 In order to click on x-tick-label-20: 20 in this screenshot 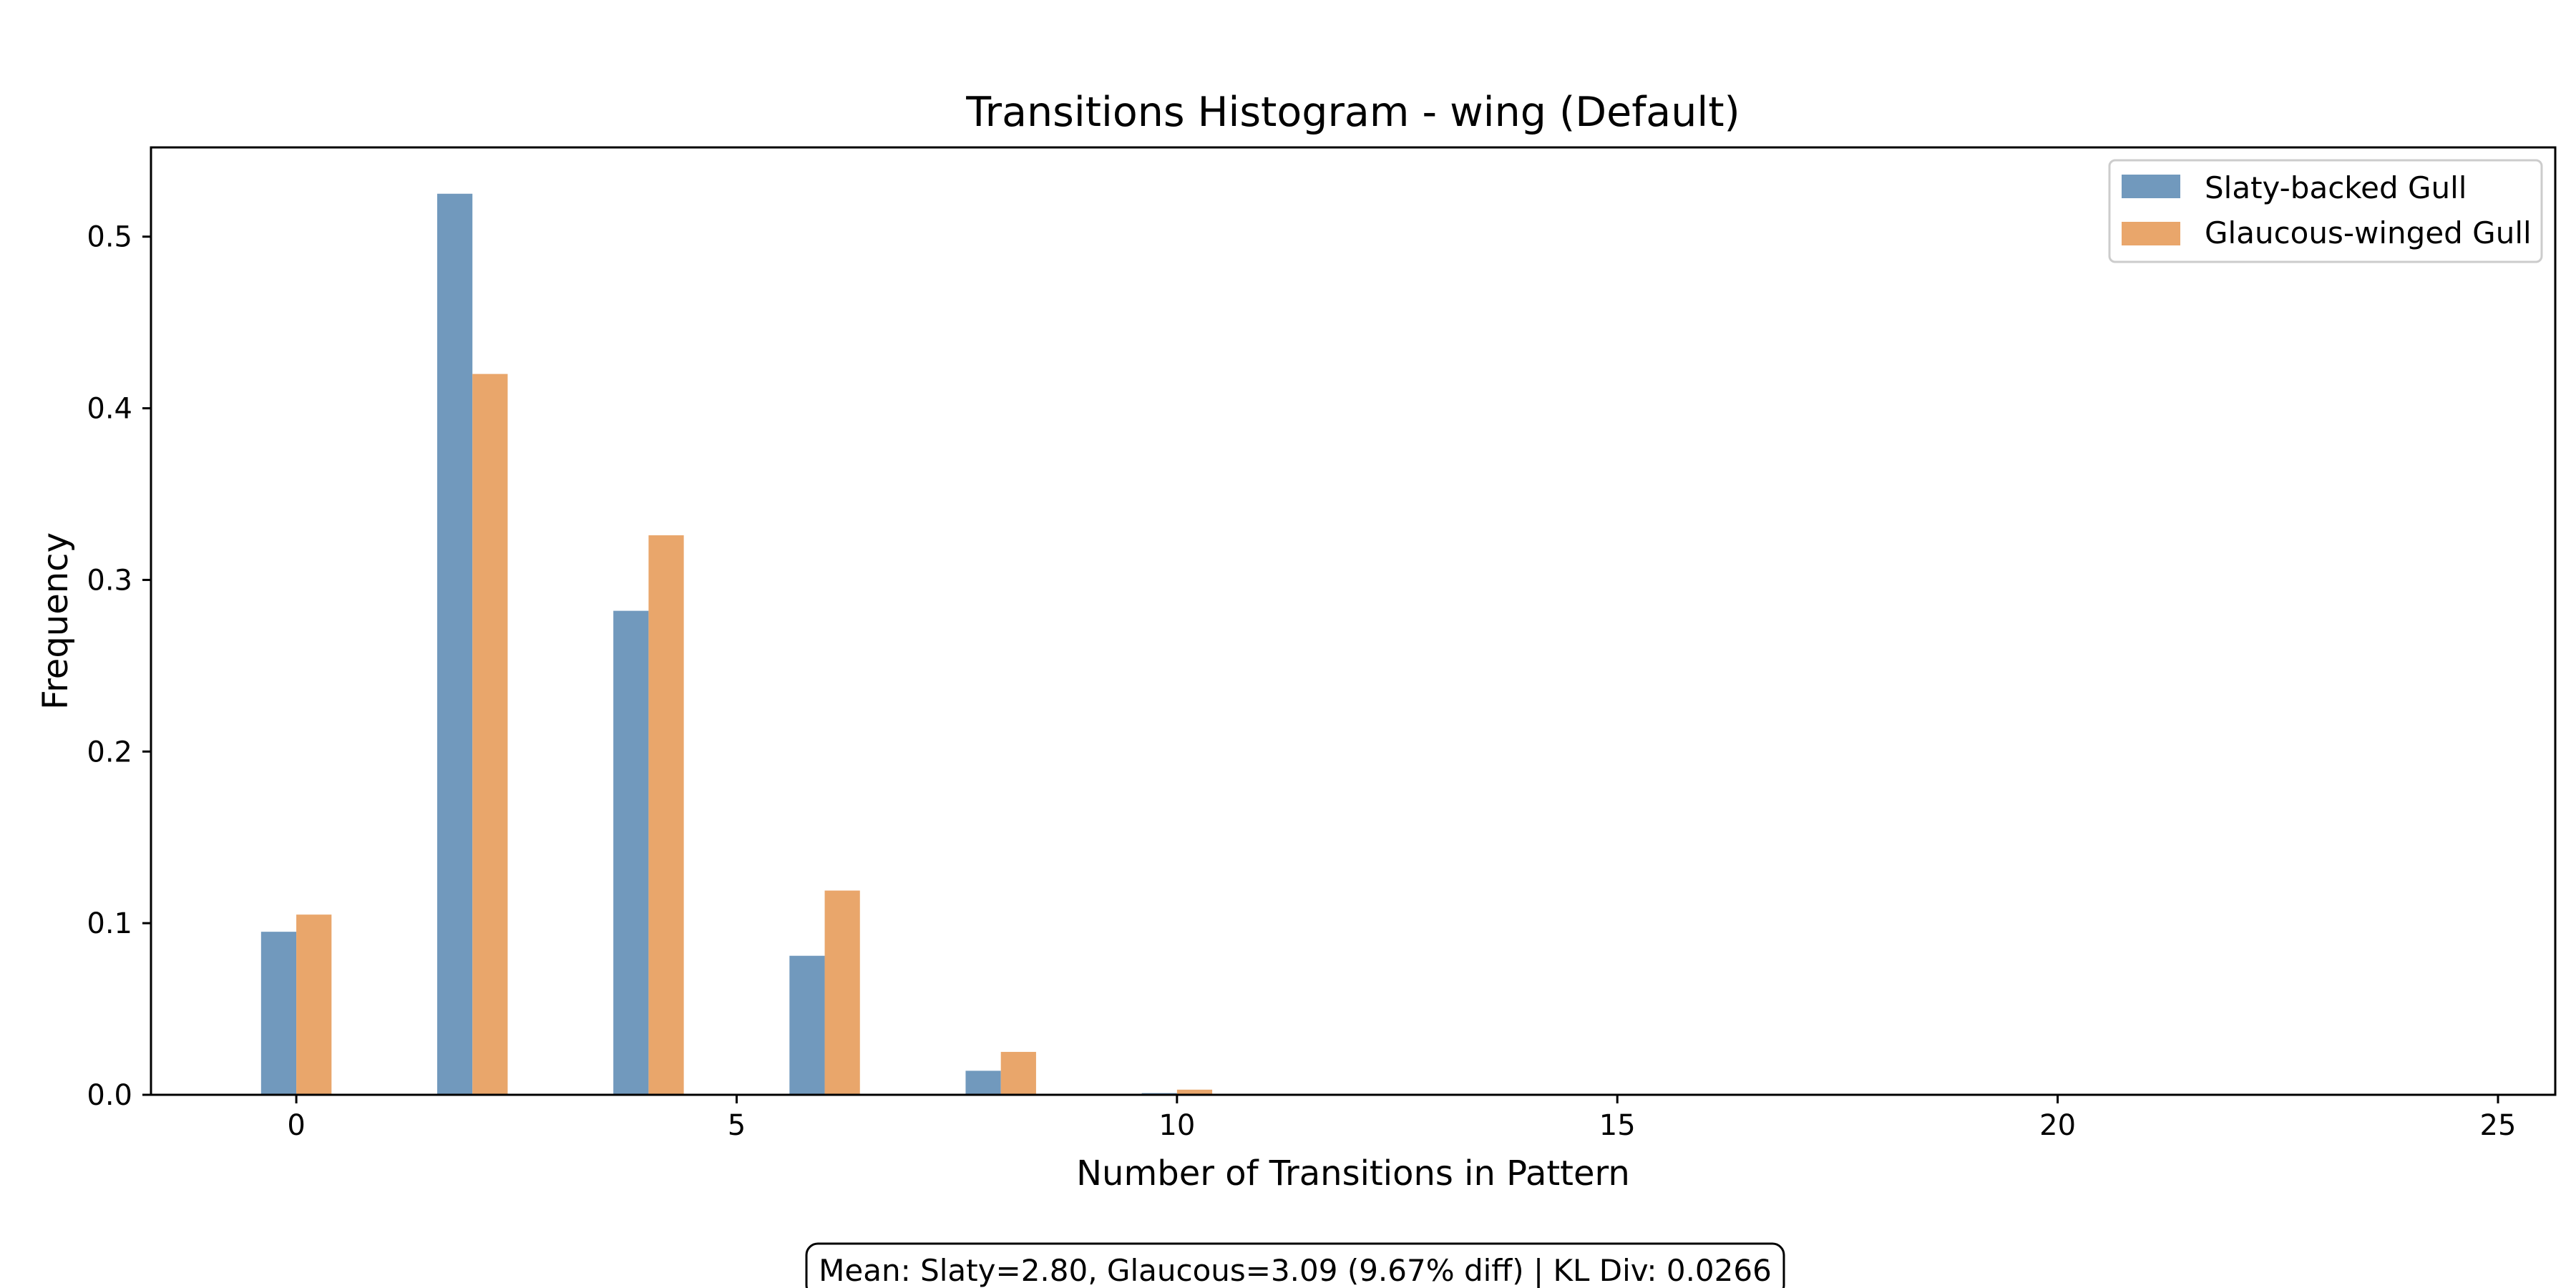, I will do `click(2057, 1125)`.